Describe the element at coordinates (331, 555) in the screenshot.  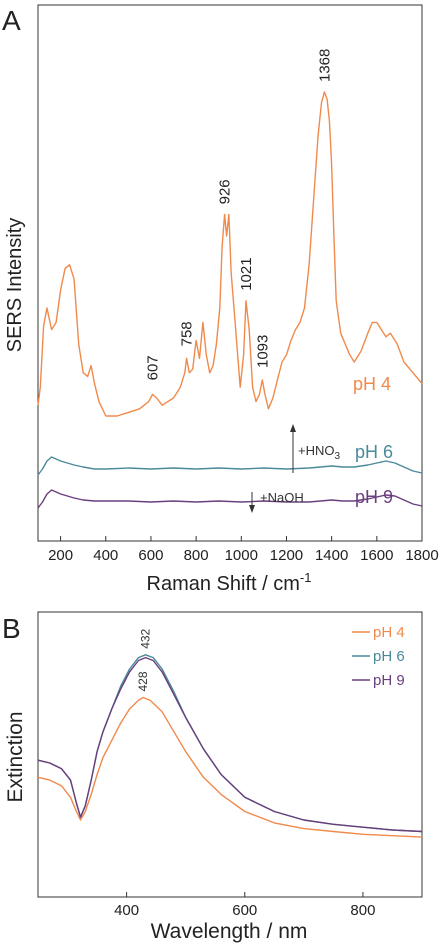
I see `x-tick-label-1400: 1400` at that location.